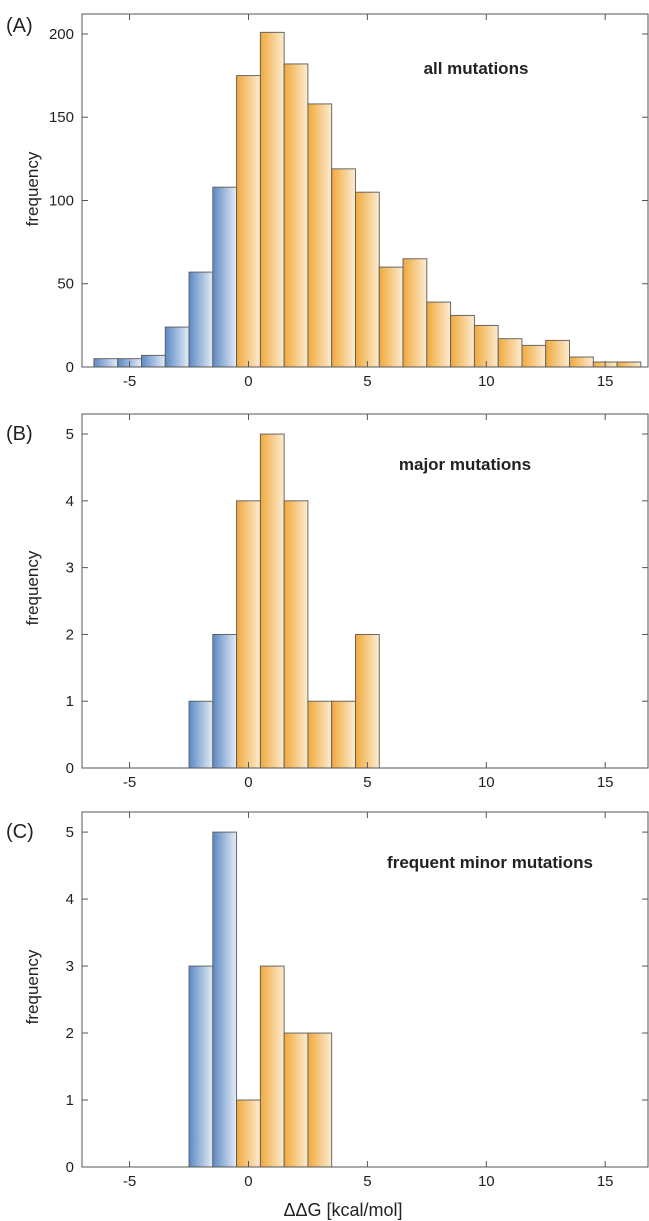  I want to click on y-tick-label-a-50: 50, so click(65, 284).